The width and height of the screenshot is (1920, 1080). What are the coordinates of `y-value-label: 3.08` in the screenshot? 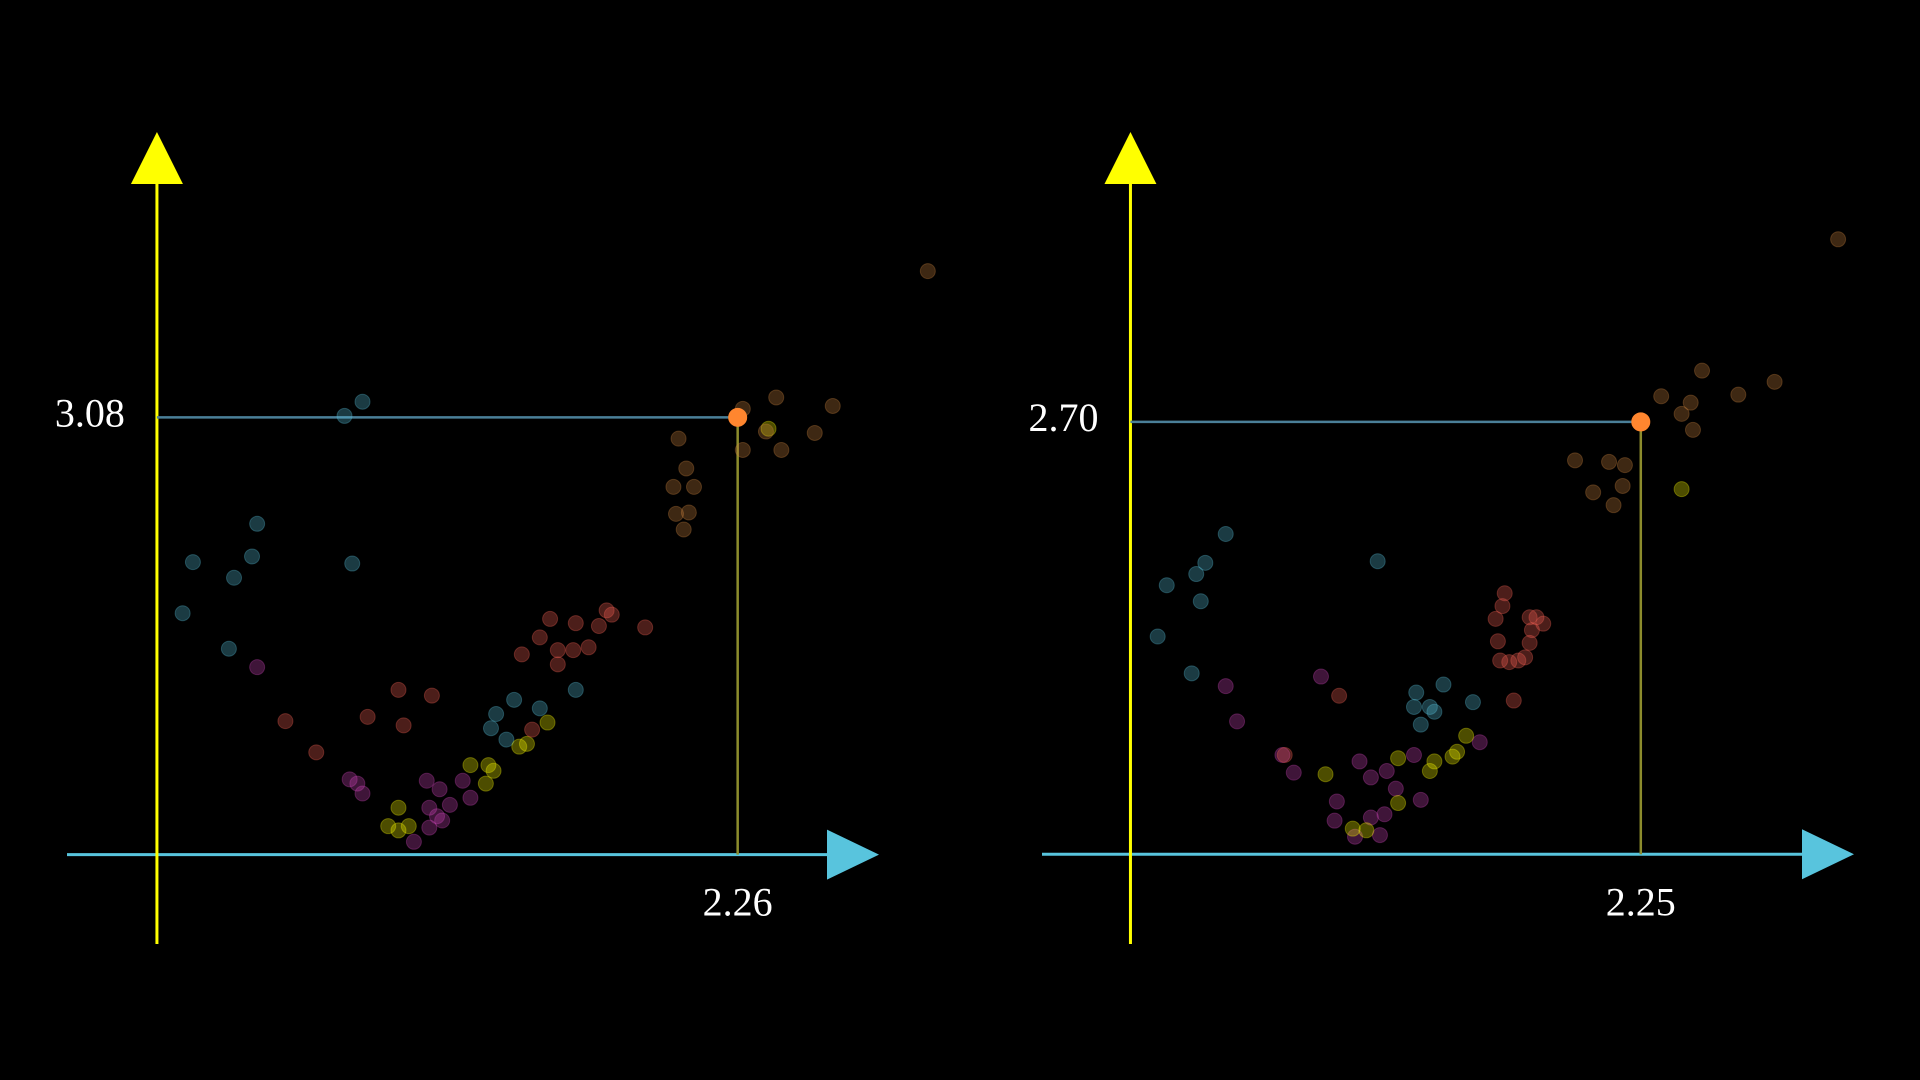 It's located at (90, 413).